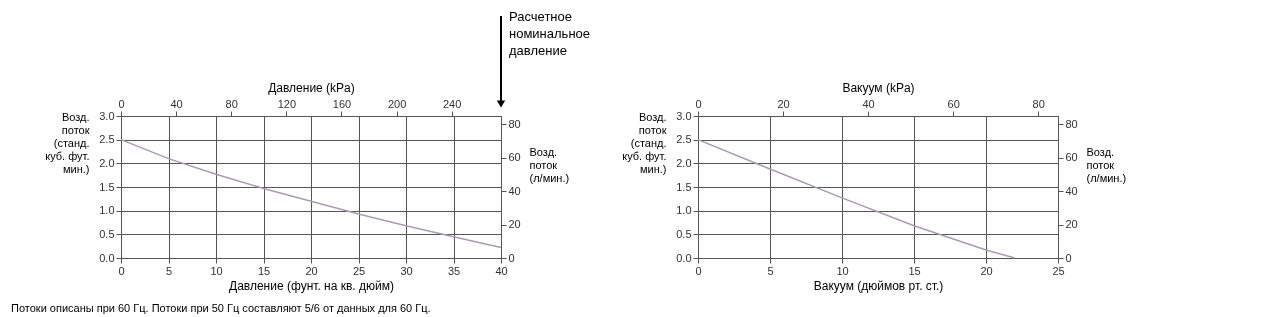  I want to click on x2-tick-label: 120, so click(287, 103).